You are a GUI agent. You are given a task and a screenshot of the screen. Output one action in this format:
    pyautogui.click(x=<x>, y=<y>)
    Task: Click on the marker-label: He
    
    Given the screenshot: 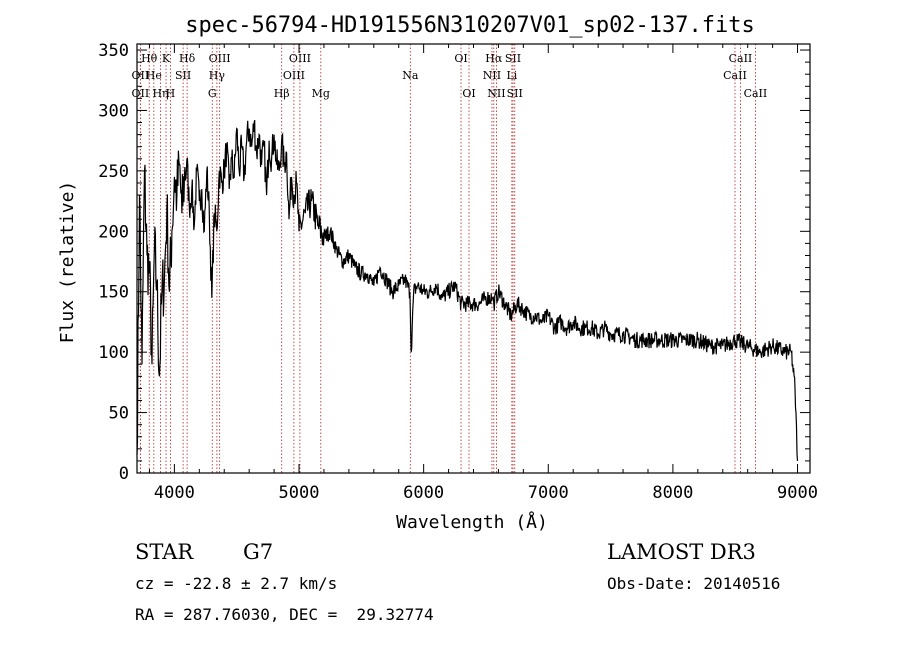 What is the action you would take?
    pyautogui.click(x=154, y=75)
    